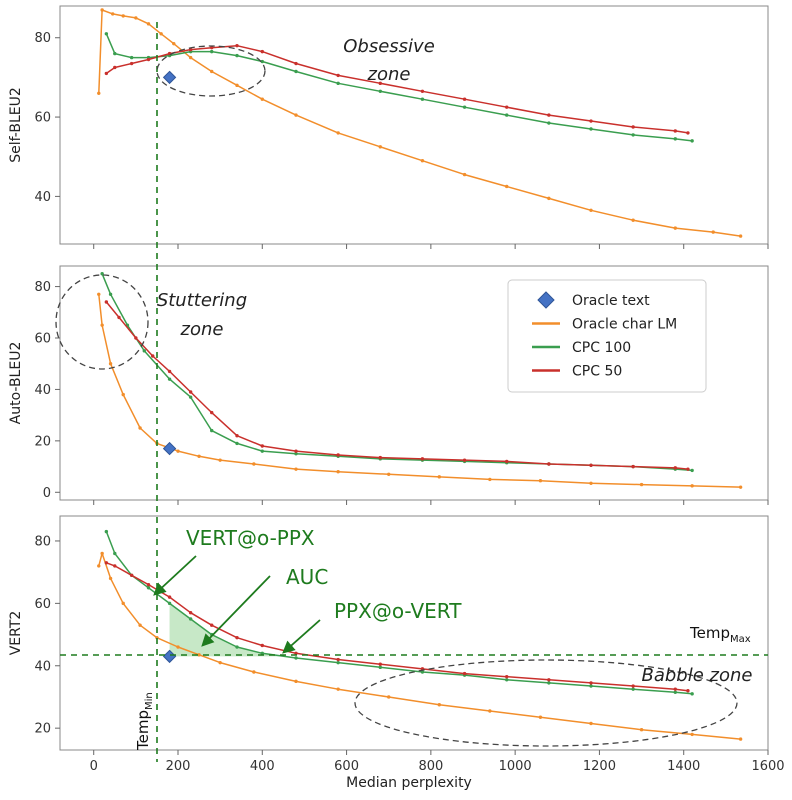  What do you see at coordinates (397, 627) in the screenshot?
I see `vert2-cpc-50-line` at bounding box center [397, 627].